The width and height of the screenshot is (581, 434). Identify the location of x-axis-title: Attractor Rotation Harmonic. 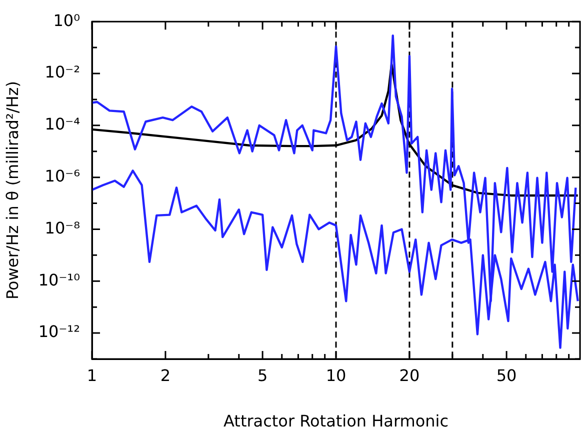
(336, 421).